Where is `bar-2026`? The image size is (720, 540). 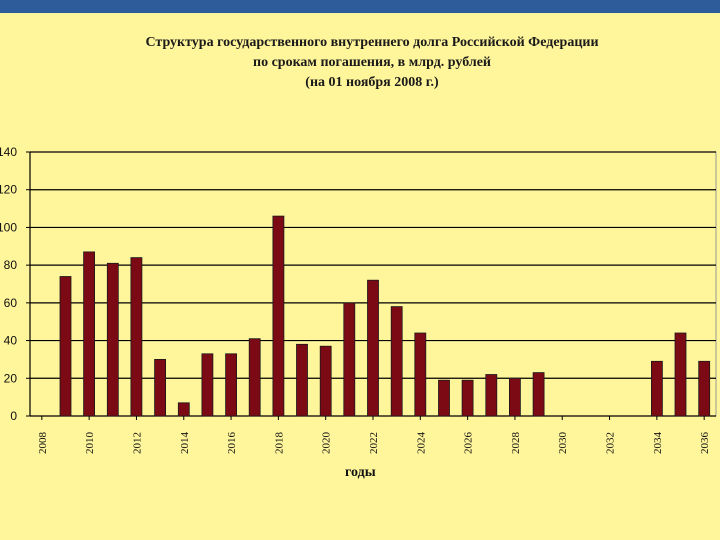 bar-2026 is located at coordinates (467, 398).